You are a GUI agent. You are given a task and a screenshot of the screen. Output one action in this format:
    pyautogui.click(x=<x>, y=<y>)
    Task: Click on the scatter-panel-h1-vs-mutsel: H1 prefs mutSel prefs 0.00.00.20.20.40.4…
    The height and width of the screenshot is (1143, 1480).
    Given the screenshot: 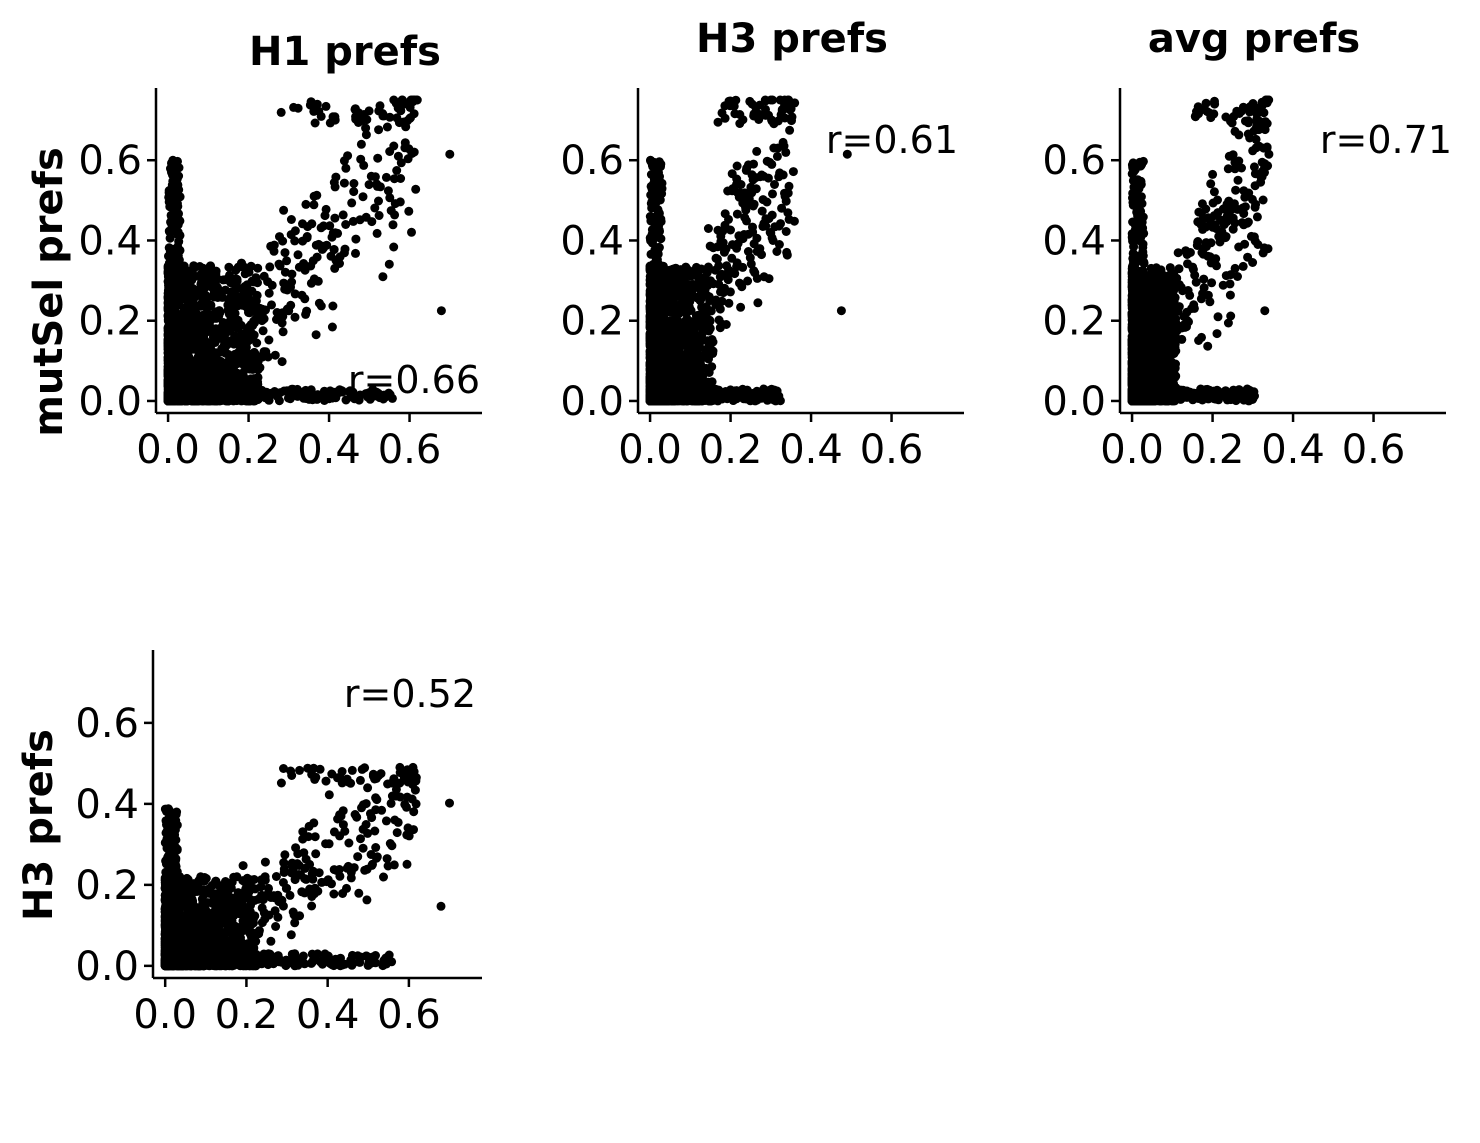 What is the action you would take?
    pyautogui.click(x=254, y=251)
    